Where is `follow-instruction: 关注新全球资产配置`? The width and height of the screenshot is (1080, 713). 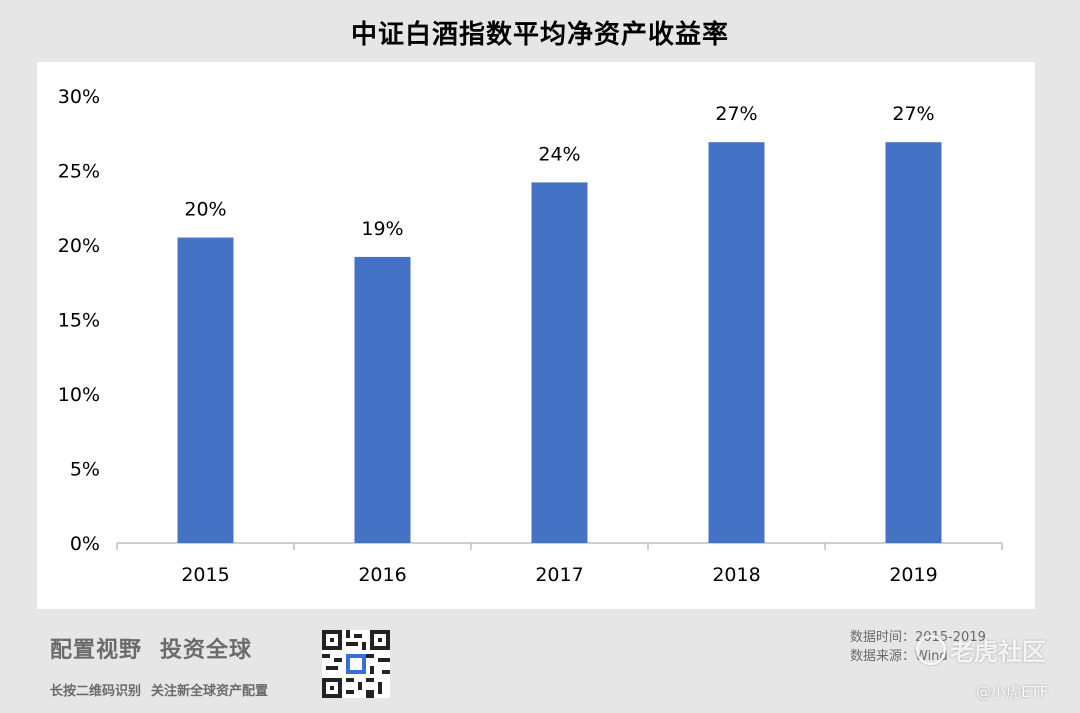
follow-instruction: 关注新全球资产配置 is located at coordinates (210, 691).